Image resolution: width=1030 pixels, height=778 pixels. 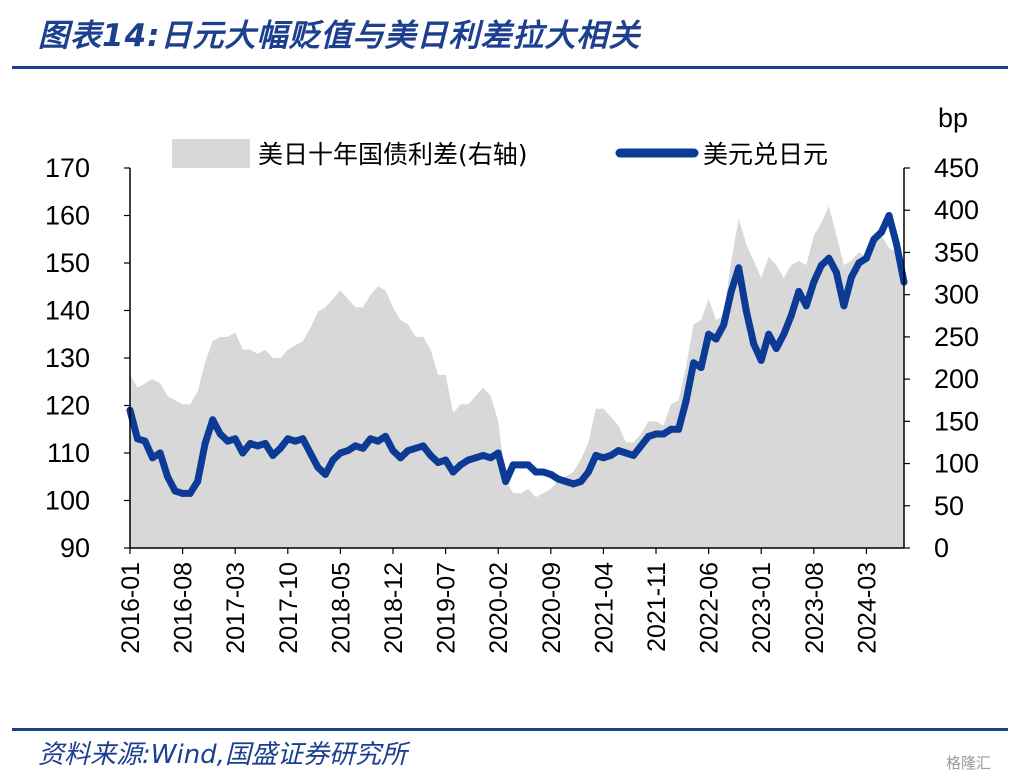 What do you see at coordinates (710, 608) in the screenshot?
I see `x-tick-label: 2022-06` at bounding box center [710, 608].